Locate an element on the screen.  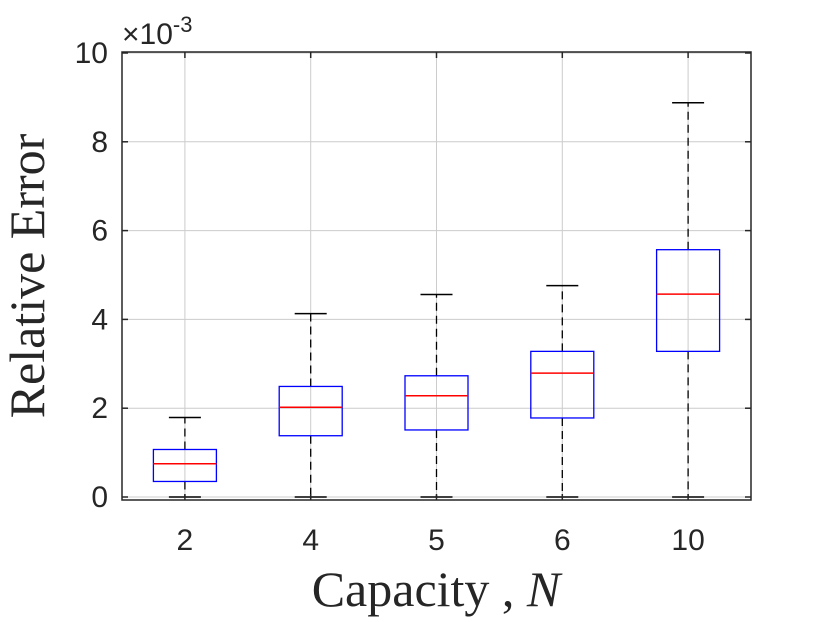
x-tick-label: 10 is located at coordinates (687, 540).